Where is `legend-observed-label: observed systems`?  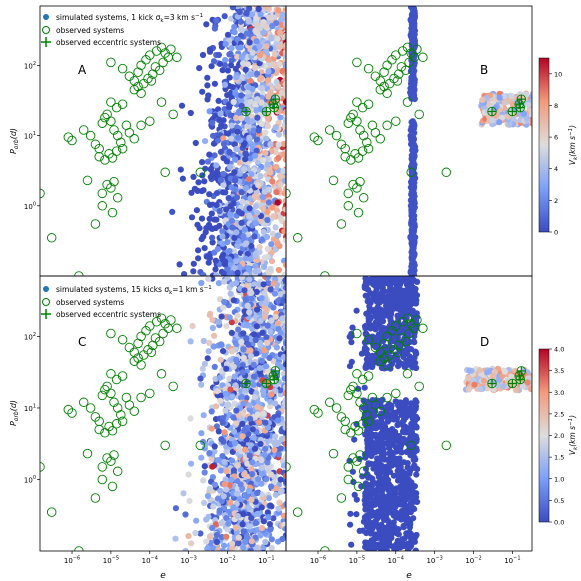
legend-observed-label: observed systems is located at coordinates (90, 302).